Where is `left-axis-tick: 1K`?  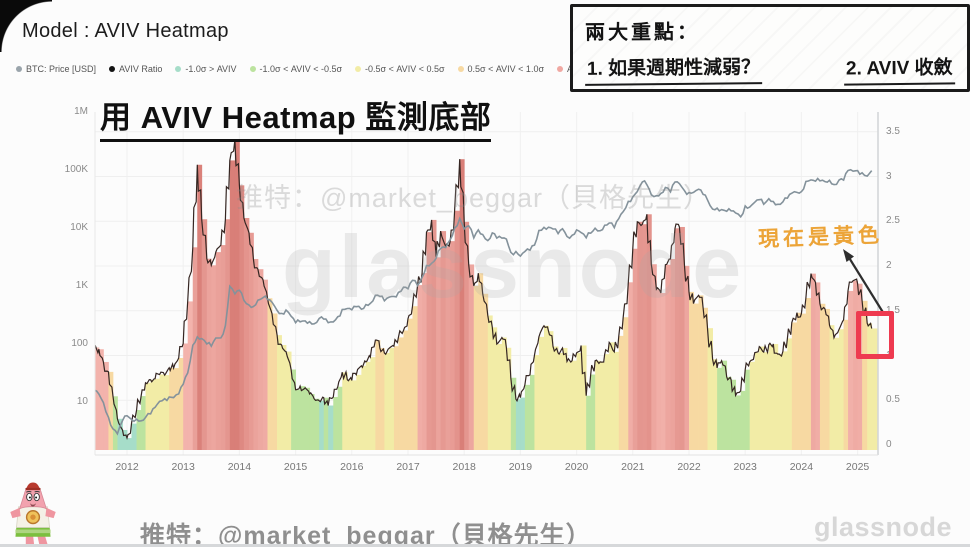 left-axis-tick: 1K is located at coordinates (81, 285).